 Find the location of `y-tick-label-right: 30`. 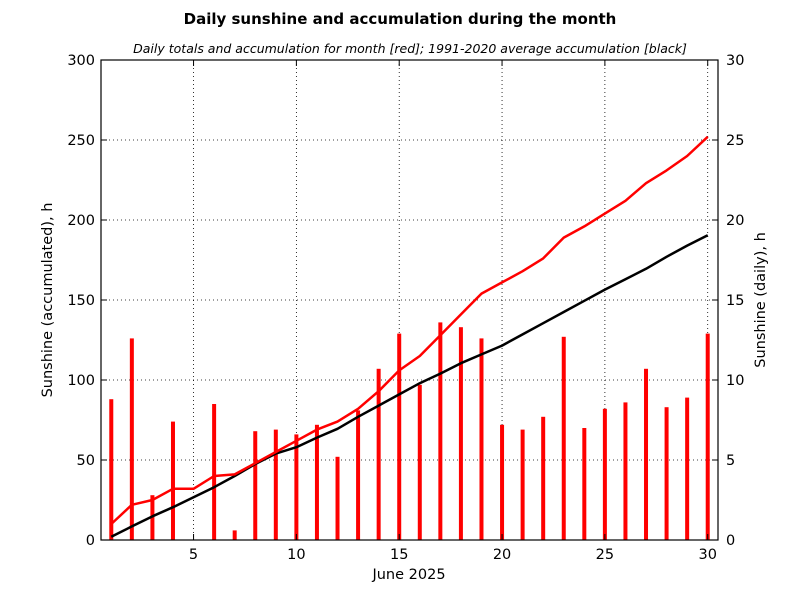

y-tick-label-right: 30 is located at coordinates (735, 61).